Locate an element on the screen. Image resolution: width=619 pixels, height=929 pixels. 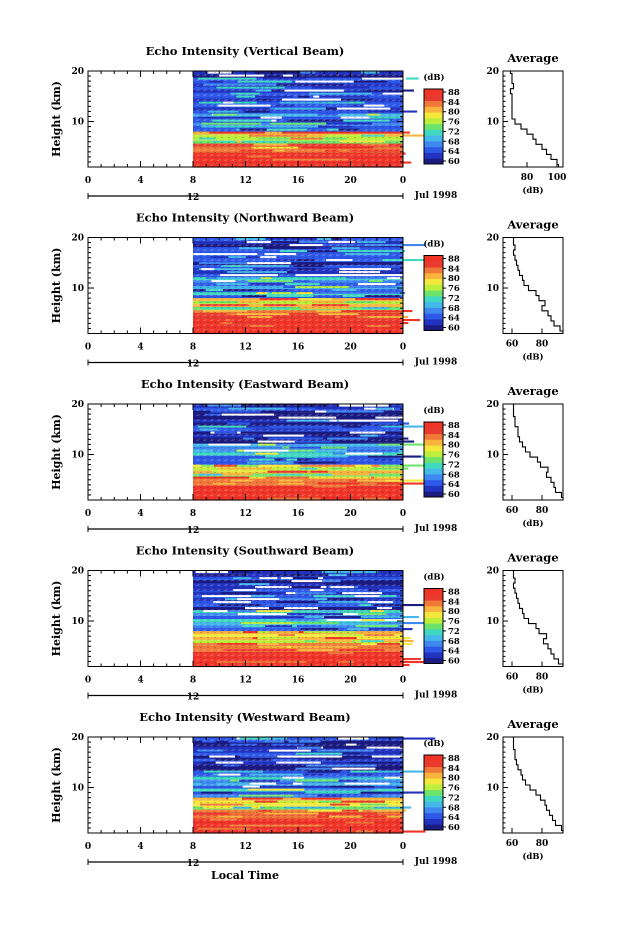
y-tick-label: 10 is located at coordinates (77, 622).